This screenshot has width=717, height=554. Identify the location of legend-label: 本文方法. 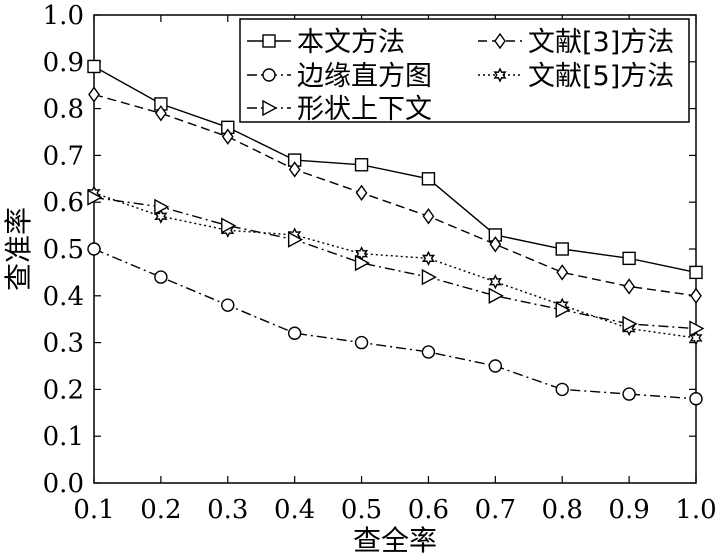
(351, 42).